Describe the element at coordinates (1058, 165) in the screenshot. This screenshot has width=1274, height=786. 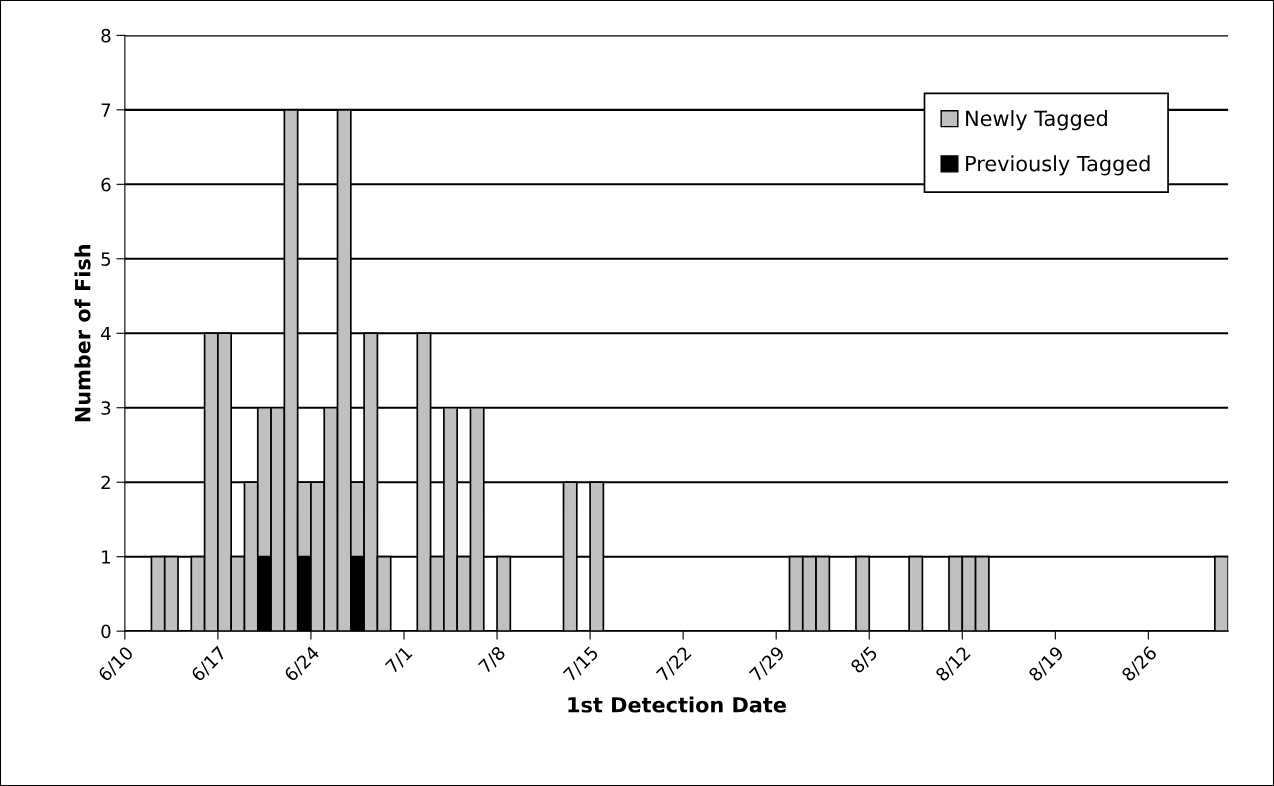
I see `legend-label: Previously Tagged` at that location.